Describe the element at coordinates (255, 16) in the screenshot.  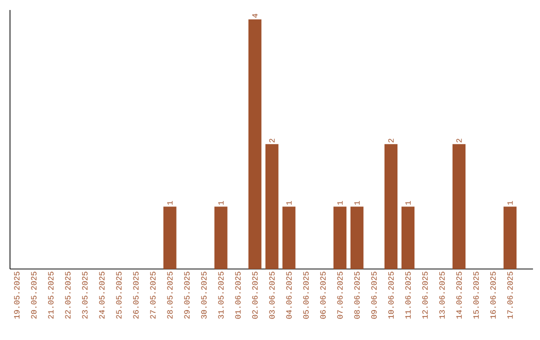
I see `data-label: 4` at that location.